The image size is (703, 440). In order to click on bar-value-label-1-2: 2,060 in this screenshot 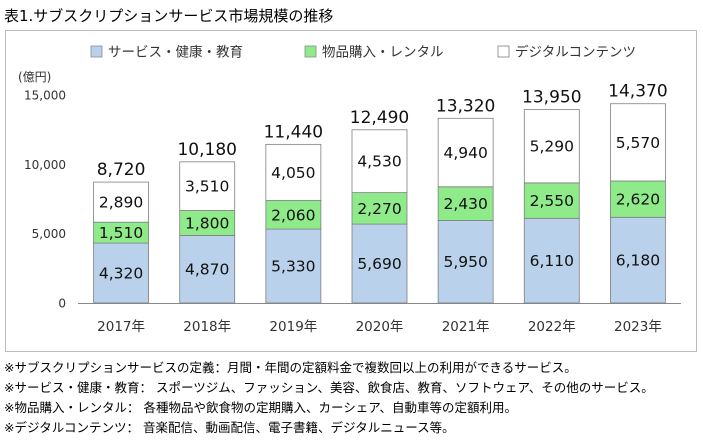, I will do `click(293, 215)`.